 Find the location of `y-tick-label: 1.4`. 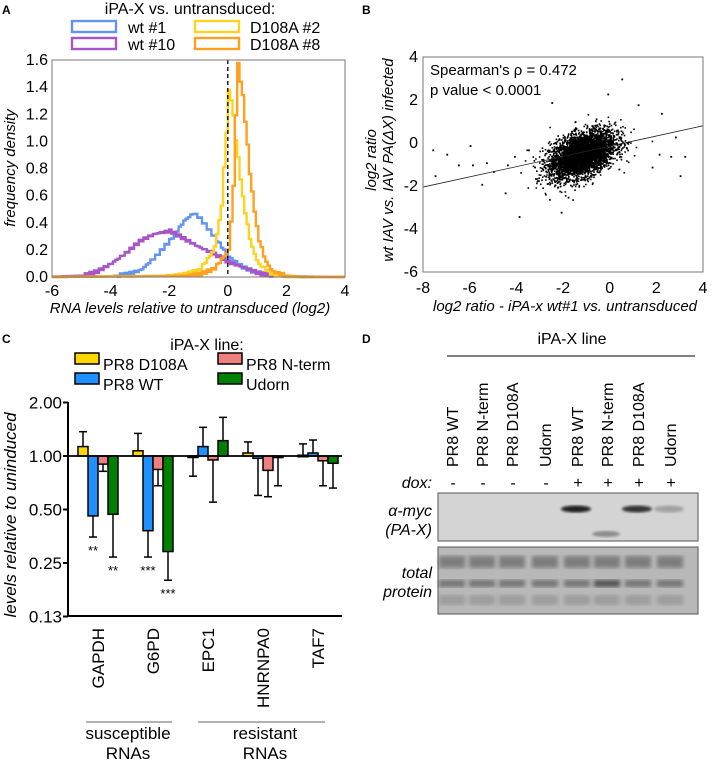

y-tick-label: 1.4 is located at coordinates (37, 87).